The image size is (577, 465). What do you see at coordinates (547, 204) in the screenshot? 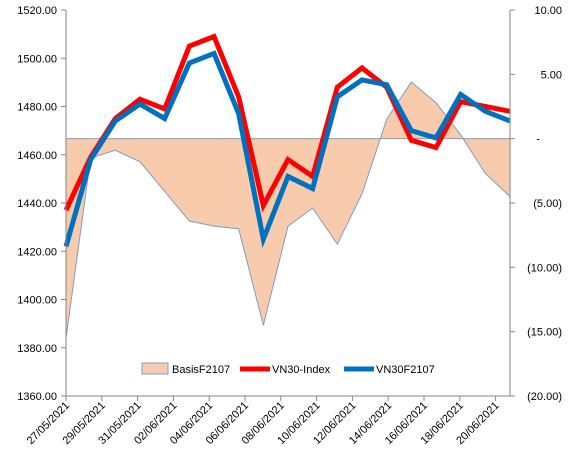
I see `right-tick-label: (5.00)` at bounding box center [547, 204].